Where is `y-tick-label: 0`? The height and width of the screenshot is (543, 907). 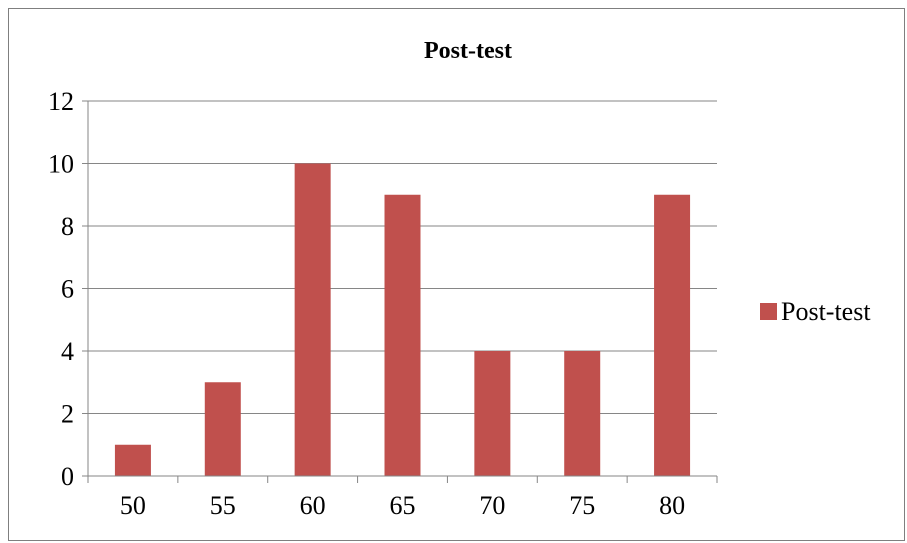 y-tick-label: 0 is located at coordinates (67, 476).